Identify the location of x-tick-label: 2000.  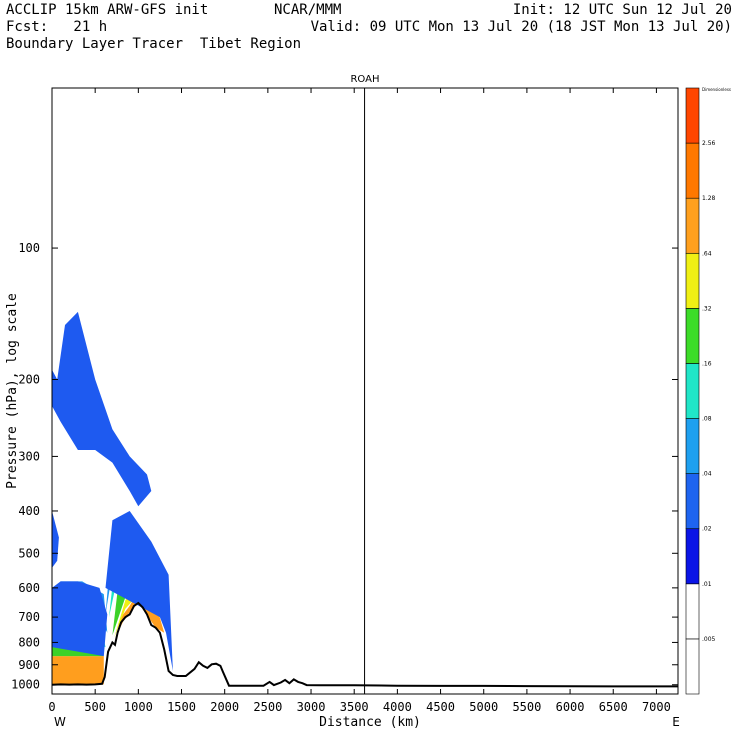
(224, 707).